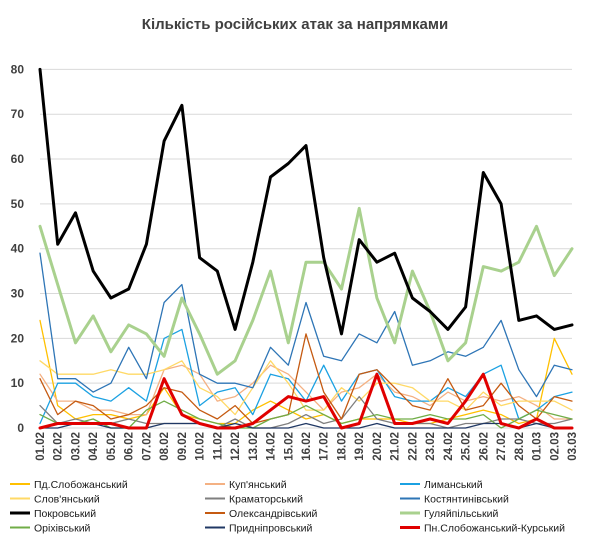 The height and width of the screenshot is (540, 590). I want to click on y-tick-label: 40, so click(18, 249).